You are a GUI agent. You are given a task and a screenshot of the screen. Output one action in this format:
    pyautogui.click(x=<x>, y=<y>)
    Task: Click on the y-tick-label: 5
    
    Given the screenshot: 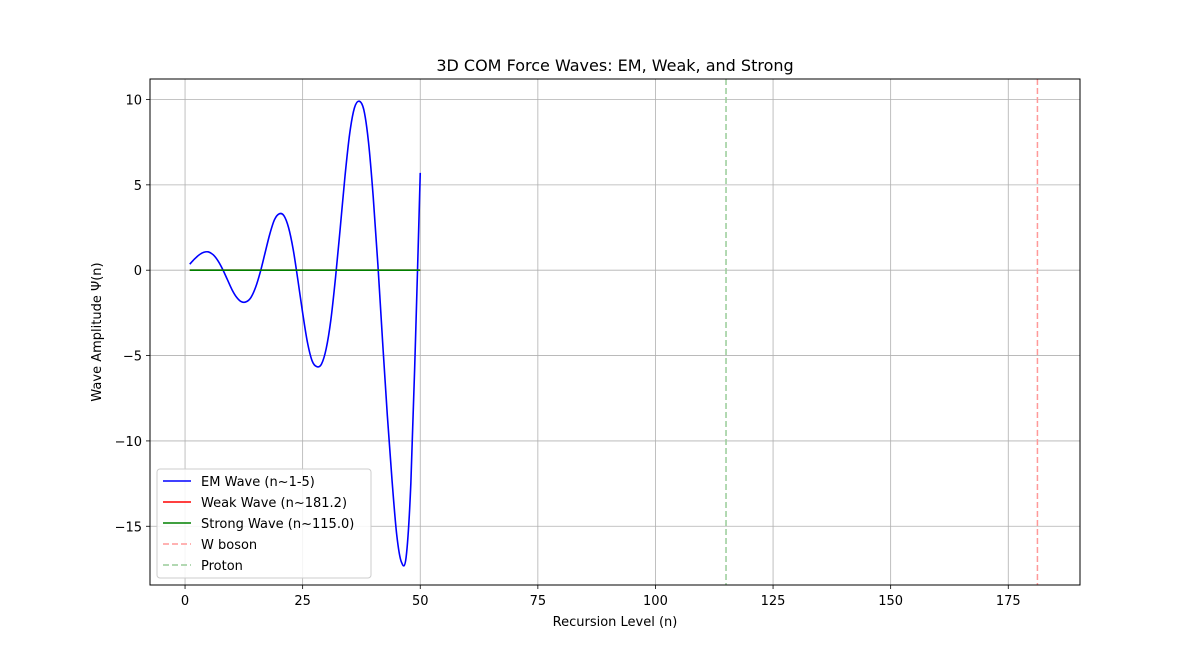 What is the action you would take?
    pyautogui.click(x=138, y=186)
    